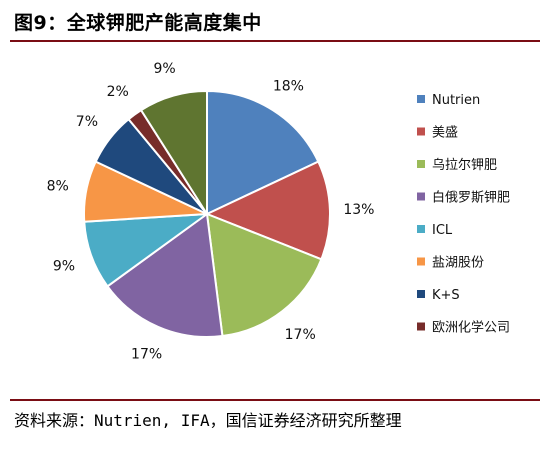 This screenshot has width=550, height=452. What do you see at coordinates (471, 198) in the screenshot?
I see `legend-label: 白俄罗斯钾肥` at bounding box center [471, 198].